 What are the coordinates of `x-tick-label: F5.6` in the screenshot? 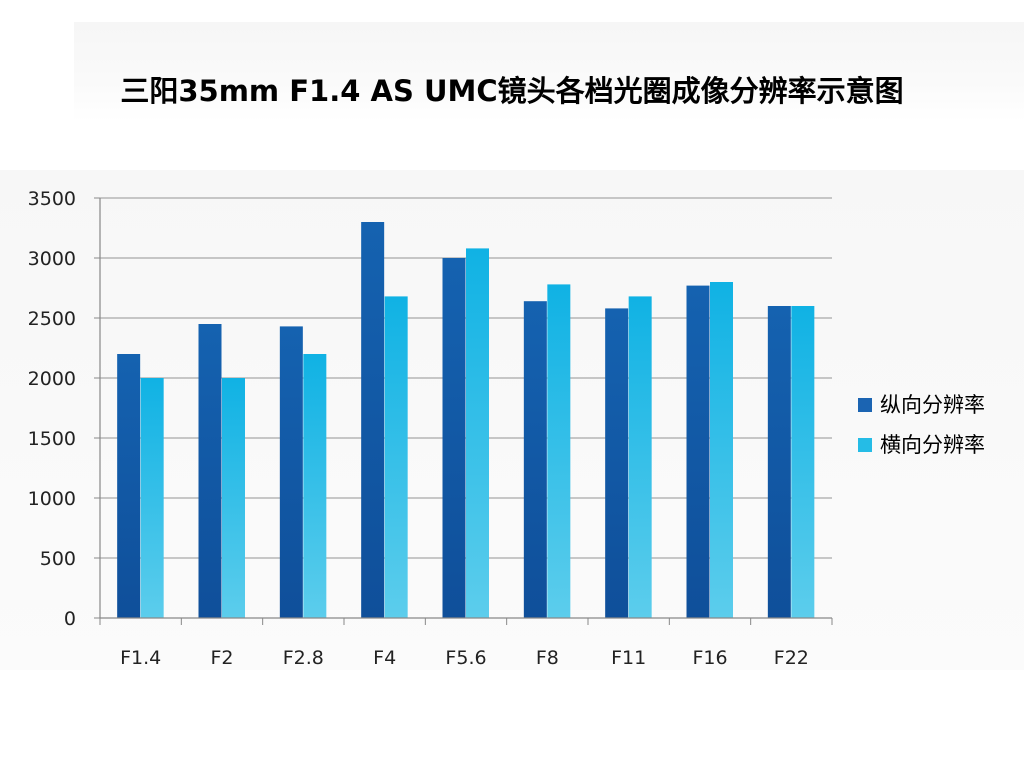 It's located at (465, 658).